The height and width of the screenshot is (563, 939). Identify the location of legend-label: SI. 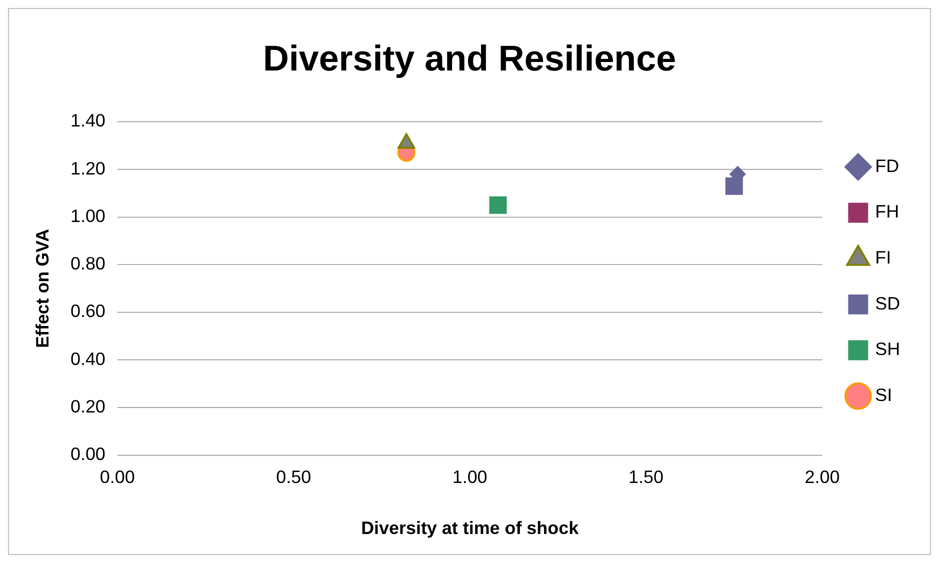
(883, 395).